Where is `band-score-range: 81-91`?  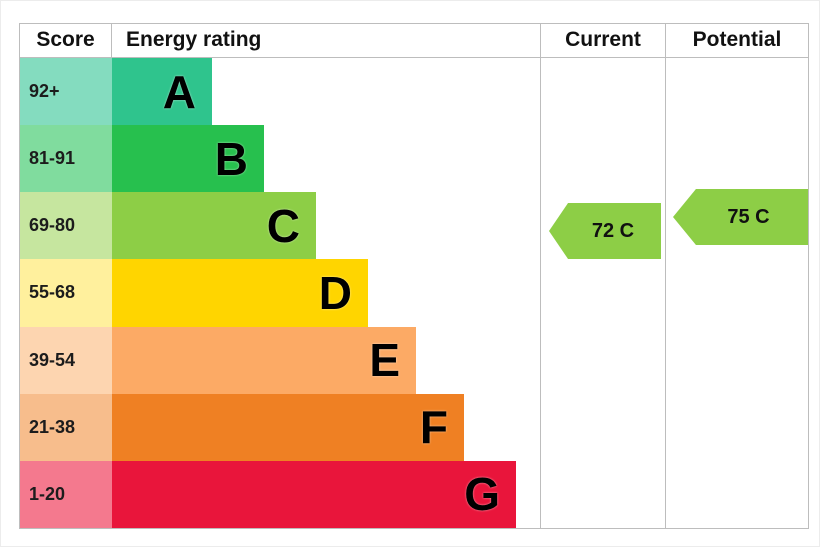
band-score-range: 81-91 is located at coordinates (66, 159).